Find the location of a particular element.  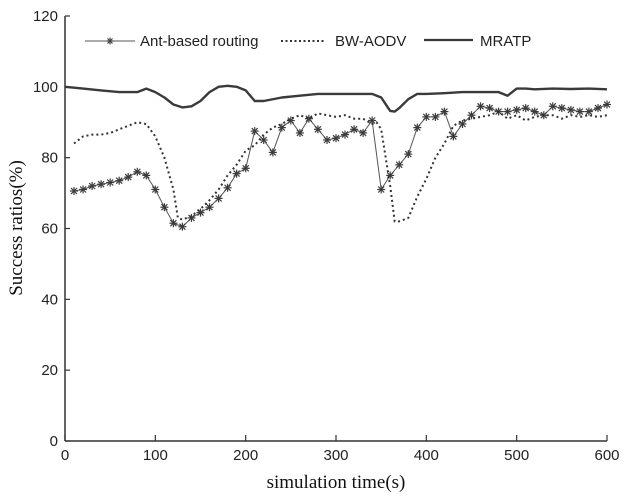

legend-label-bw-aodv: BW-AODV is located at coordinates (370, 41).